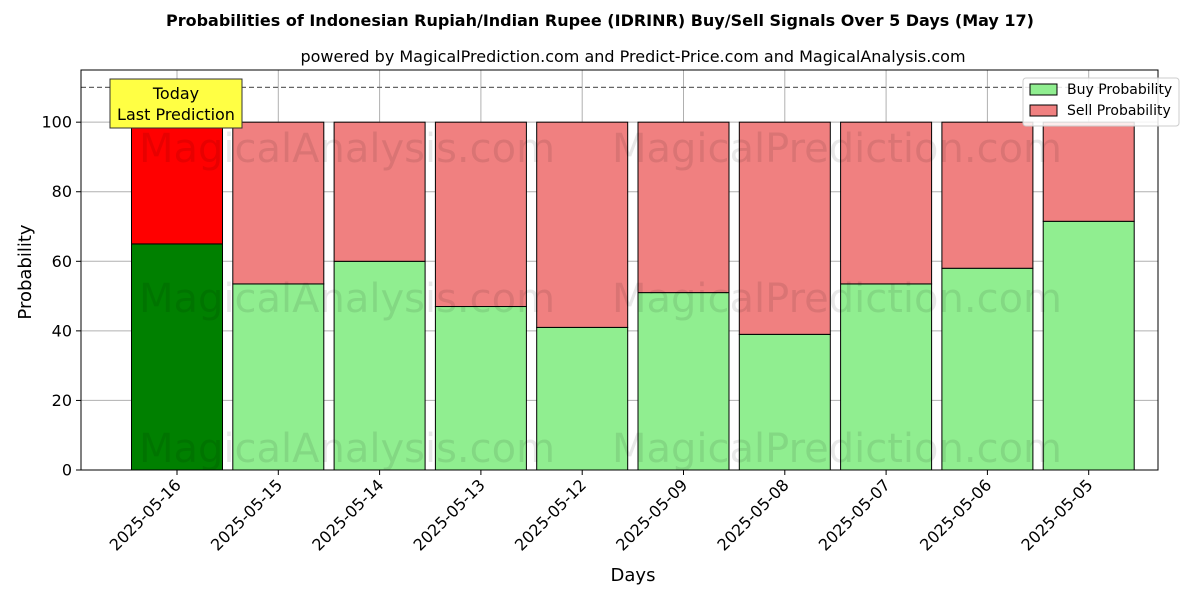 This screenshot has height=600, width=1200. I want to click on x-tick-label: 2025-05-16, so click(145, 514).